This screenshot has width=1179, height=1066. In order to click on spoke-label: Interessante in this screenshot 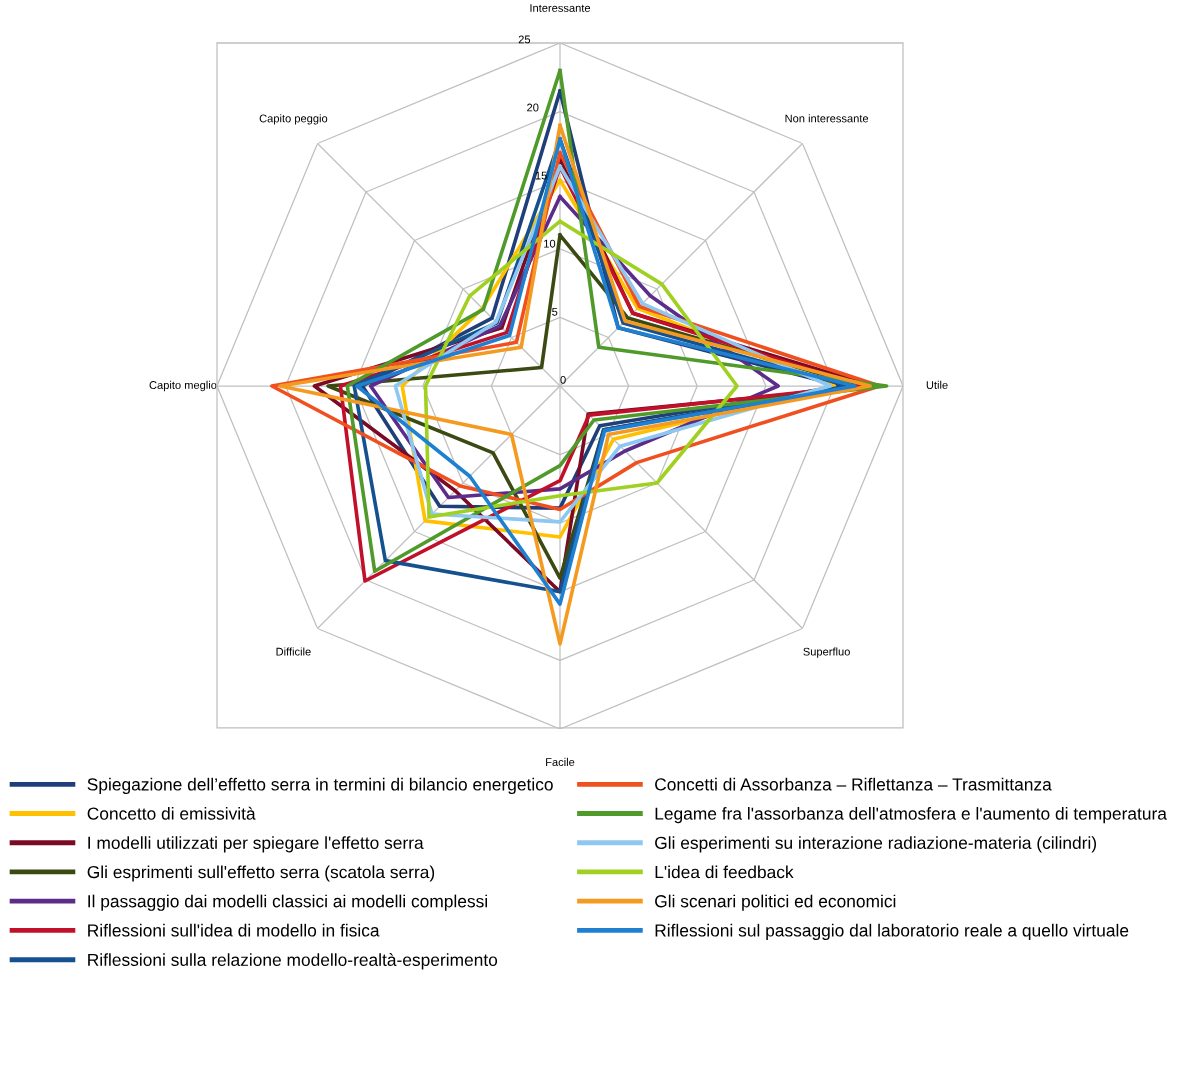, I will do `click(560, 8)`.